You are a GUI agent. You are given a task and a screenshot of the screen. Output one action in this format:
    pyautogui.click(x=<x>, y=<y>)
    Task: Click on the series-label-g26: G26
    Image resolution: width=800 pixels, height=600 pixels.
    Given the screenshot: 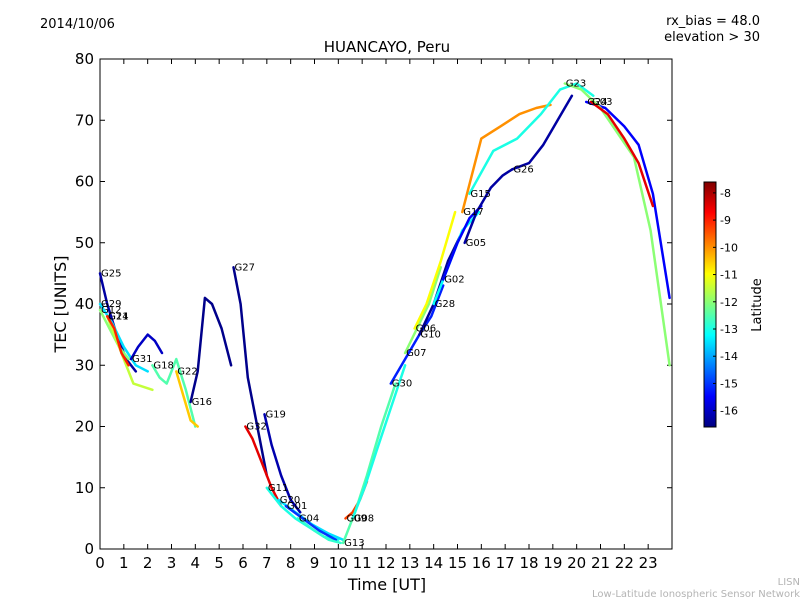 What is the action you would take?
    pyautogui.click(x=523, y=169)
    